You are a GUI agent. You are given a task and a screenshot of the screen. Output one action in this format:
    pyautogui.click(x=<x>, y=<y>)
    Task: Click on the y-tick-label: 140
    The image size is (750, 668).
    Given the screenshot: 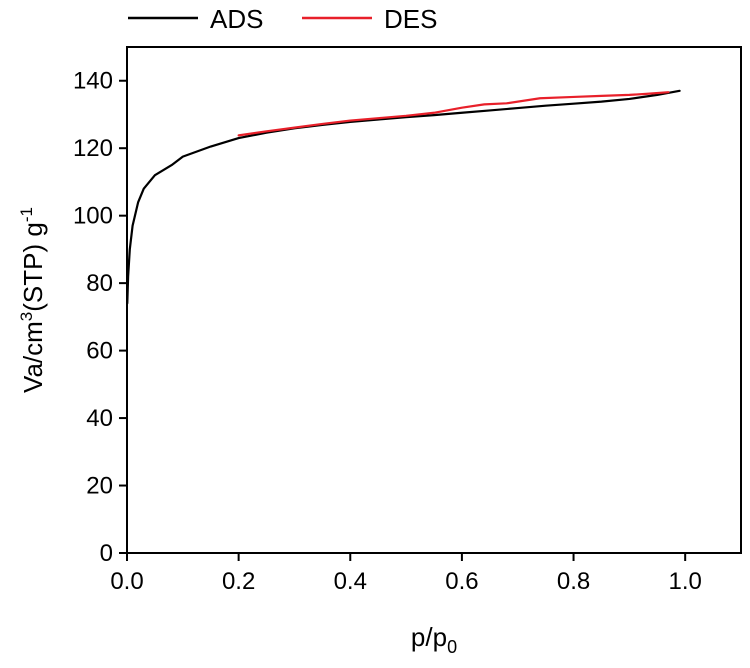 What is the action you would take?
    pyautogui.click(x=93, y=81)
    